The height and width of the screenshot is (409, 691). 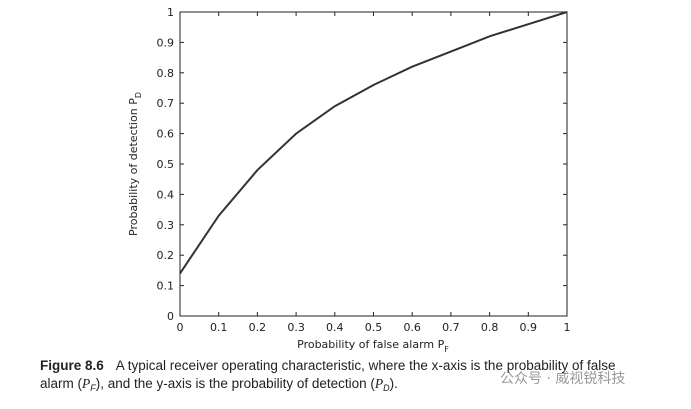 What do you see at coordinates (567, 327) in the screenshot?
I see `x-tick-label: 1` at bounding box center [567, 327].